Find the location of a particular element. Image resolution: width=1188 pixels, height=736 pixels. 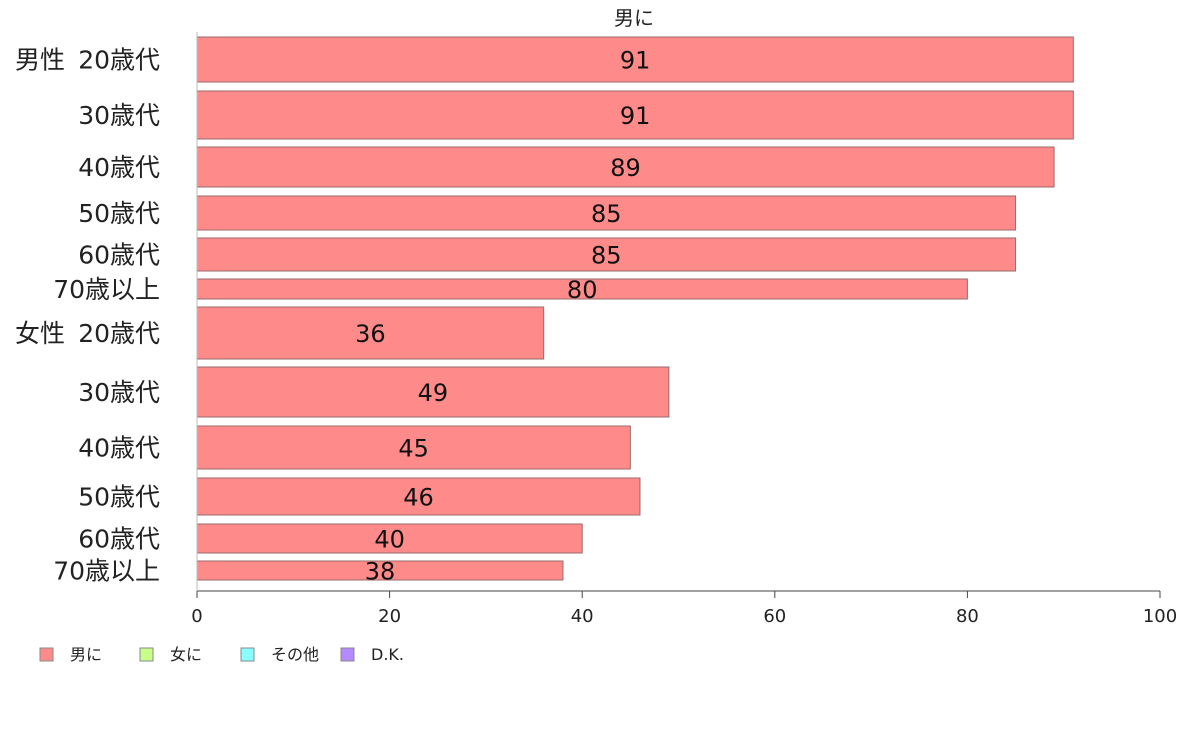

value-label: 45 is located at coordinates (413, 449).